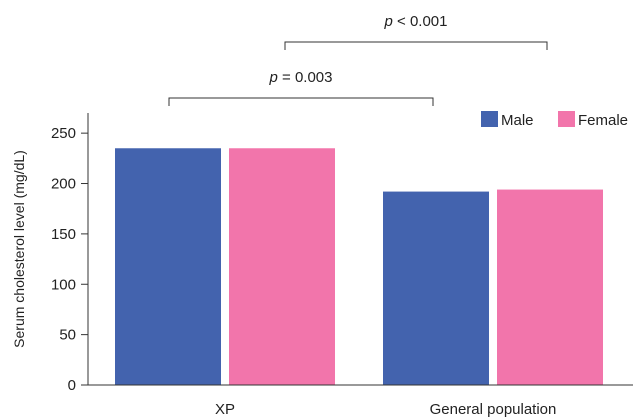 The height and width of the screenshot is (420, 633). What do you see at coordinates (358, 59) in the screenshot?
I see `significance-annotations: p = 0.003 p < 0.001` at bounding box center [358, 59].